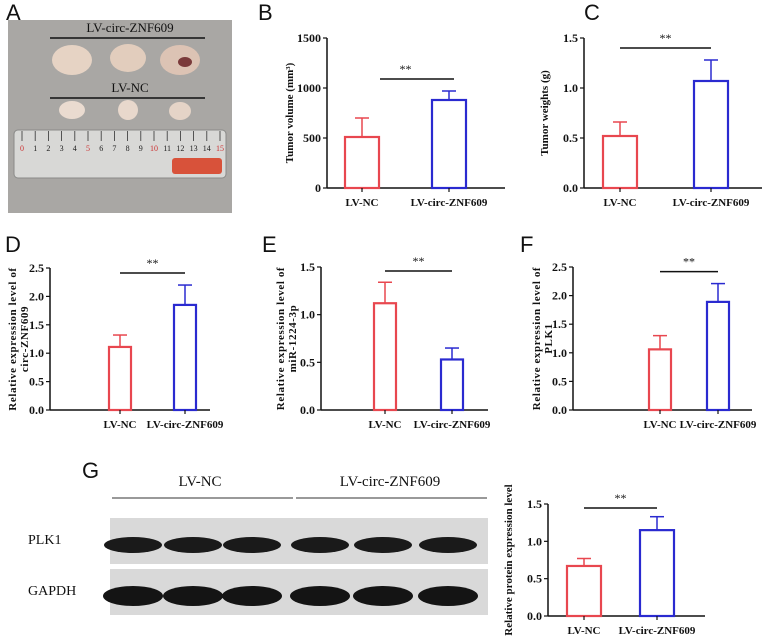 The image size is (770, 638). Describe the element at coordinates (35, 148) in the screenshot. I see `ruler-number: 1` at that location.